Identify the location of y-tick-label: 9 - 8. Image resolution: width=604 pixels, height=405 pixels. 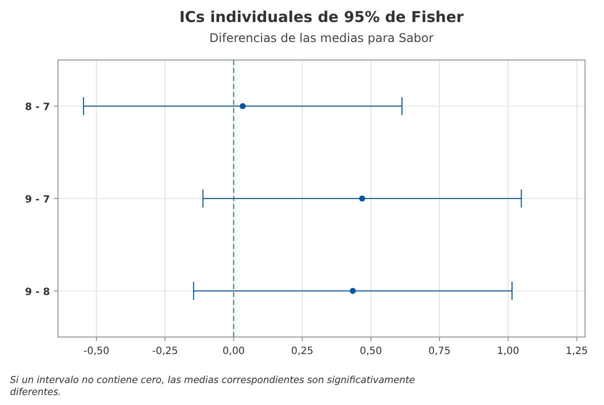
(37, 292).